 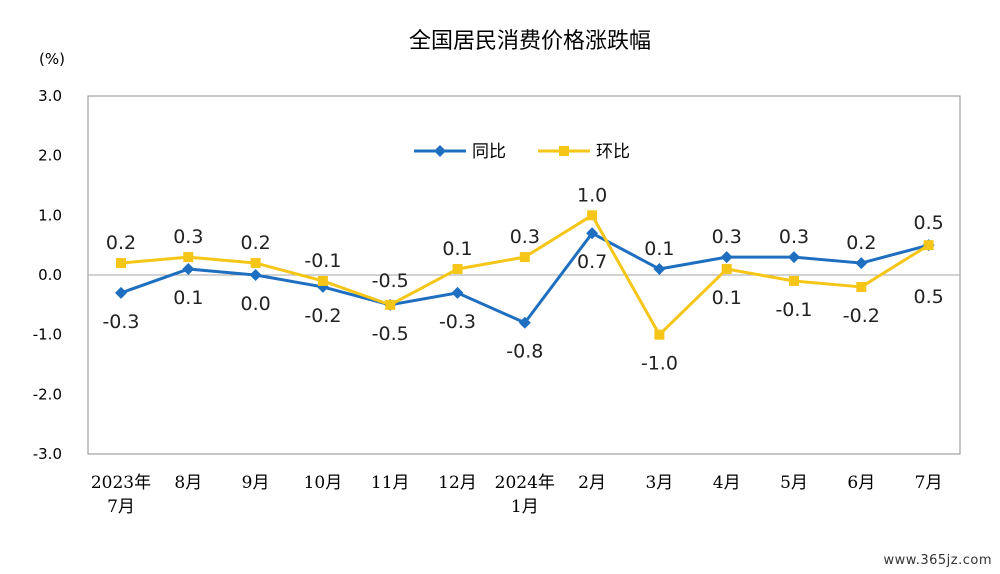 I want to click on x-tick-label: 2月, so click(x=592, y=483).